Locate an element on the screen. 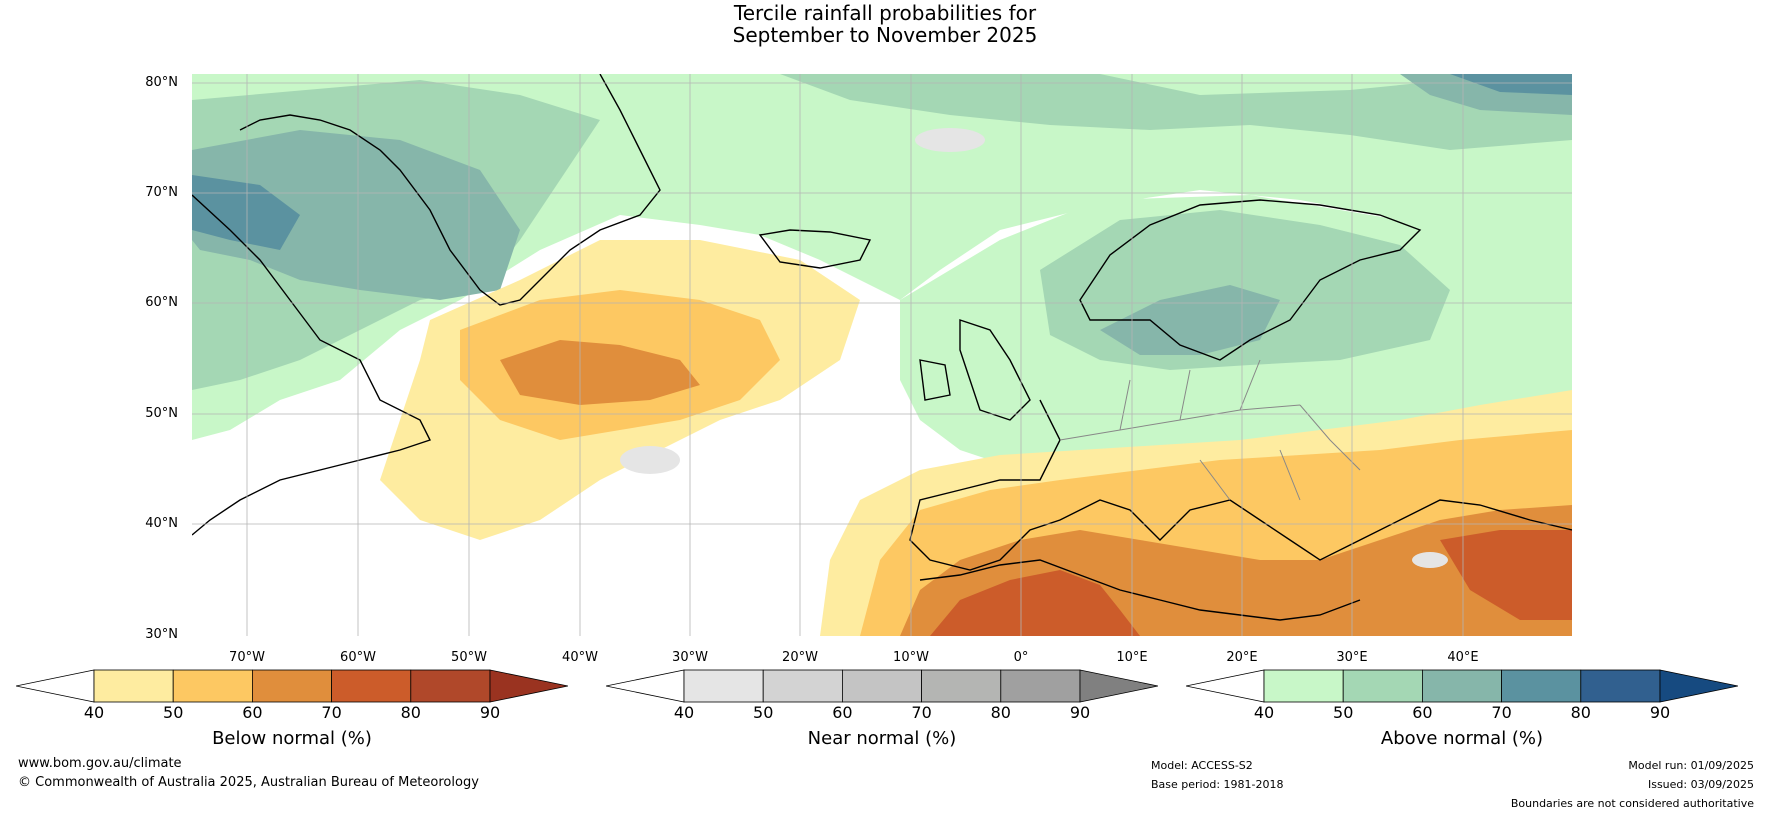  colorbar-below-title: Below normal (%) is located at coordinates (292, 738).